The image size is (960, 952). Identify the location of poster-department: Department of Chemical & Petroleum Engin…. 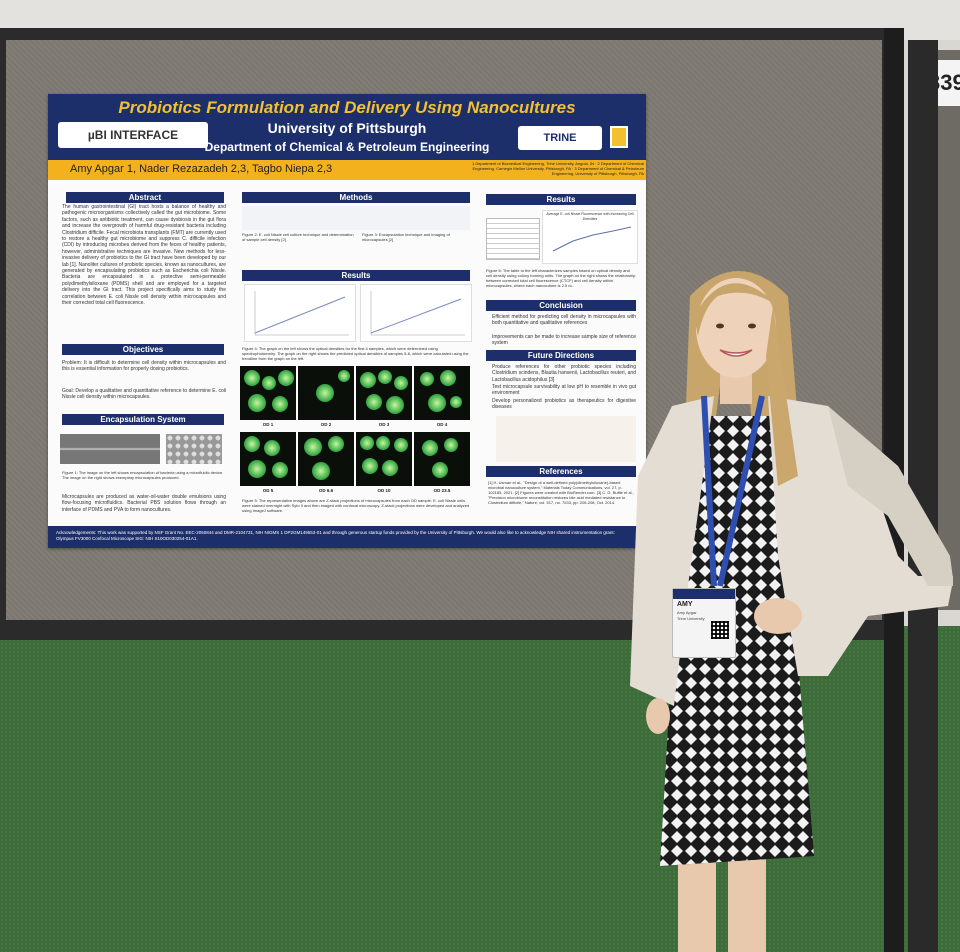
(347, 147).